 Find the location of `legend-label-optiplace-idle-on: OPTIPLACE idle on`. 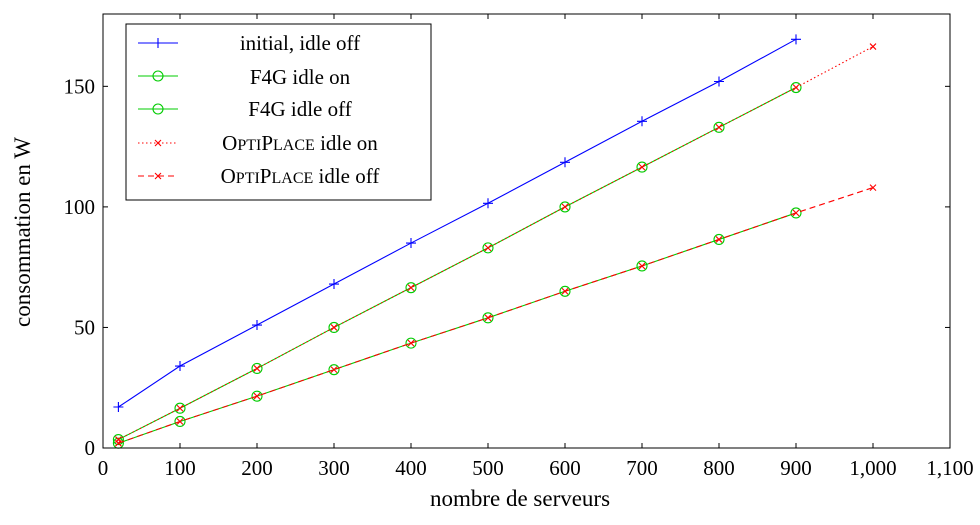

legend-label-optiplace-idle-on: OPTIPLACE idle on is located at coordinates (300, 143).